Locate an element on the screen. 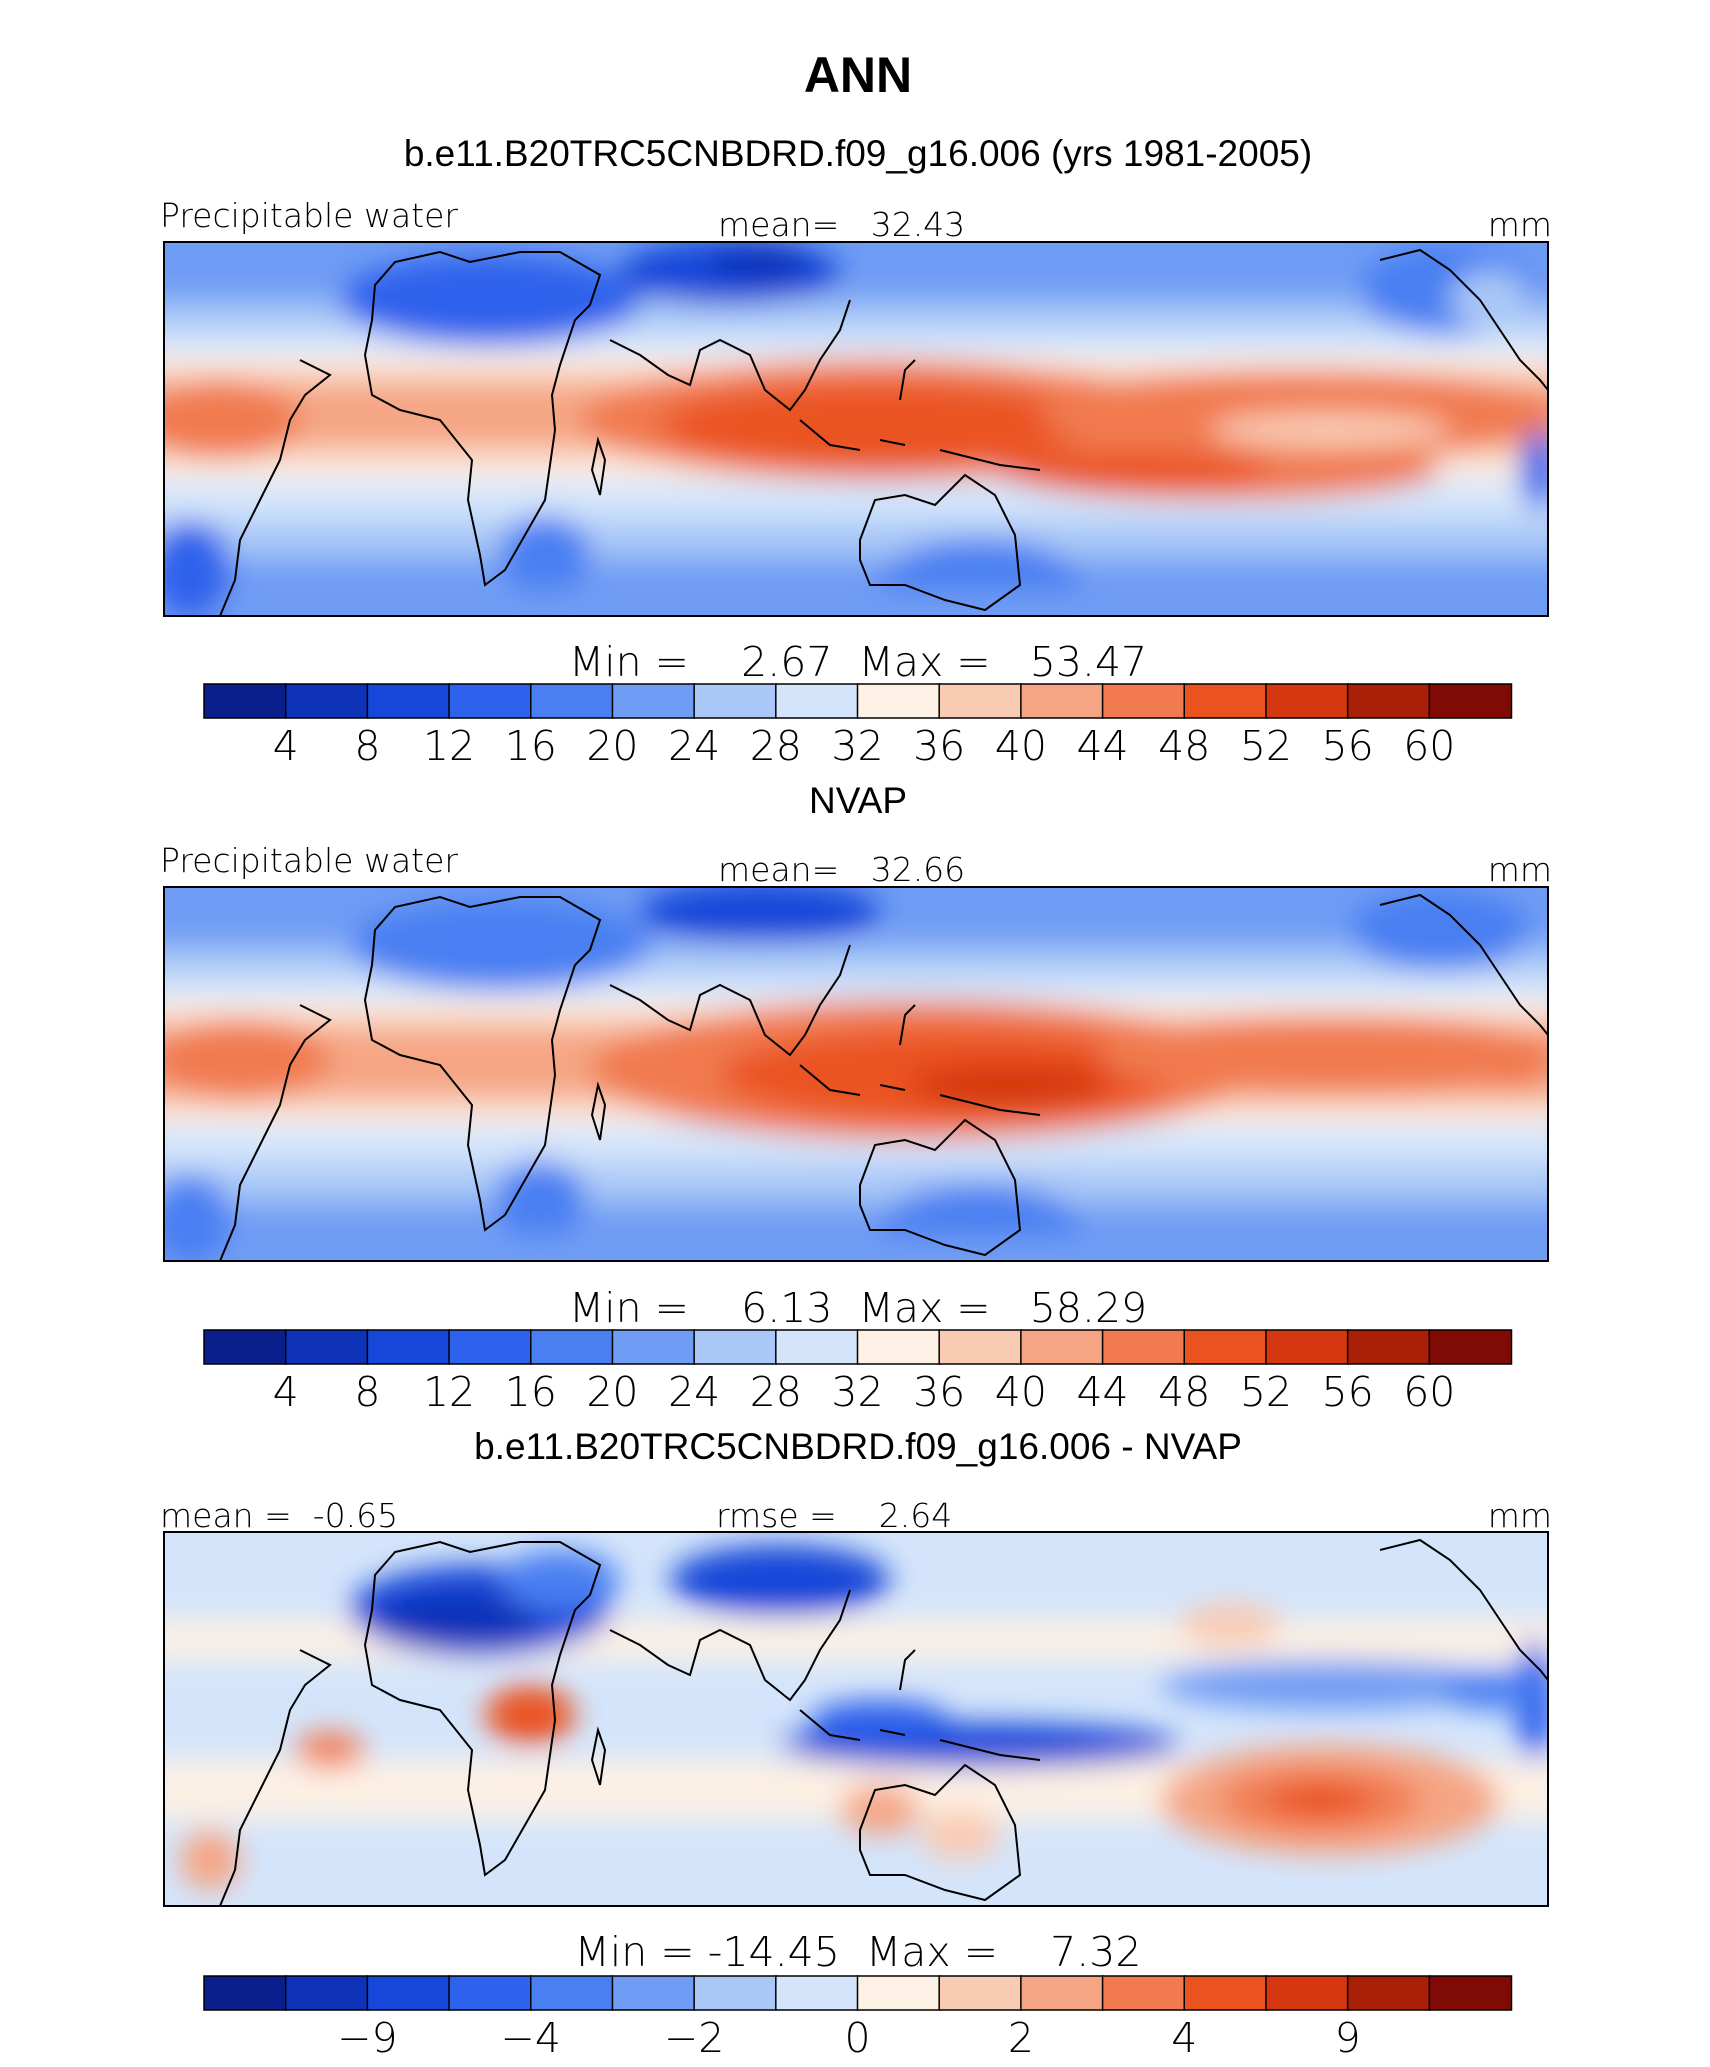 The width and height of the screenshot is (1710, 2067). colorbar-tick-label: −4 is located at coordinates (531, 2038).